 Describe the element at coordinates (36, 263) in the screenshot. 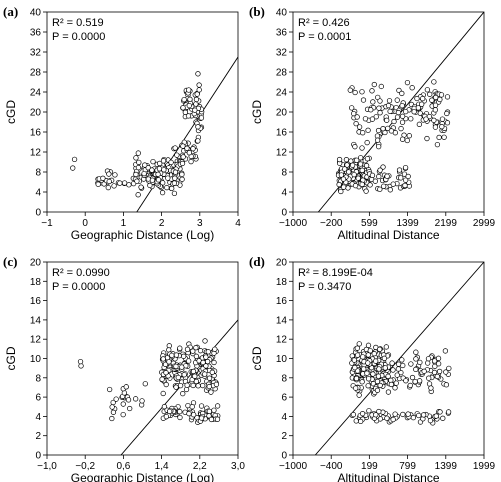

I see `y-tick-label: 20` at that location.